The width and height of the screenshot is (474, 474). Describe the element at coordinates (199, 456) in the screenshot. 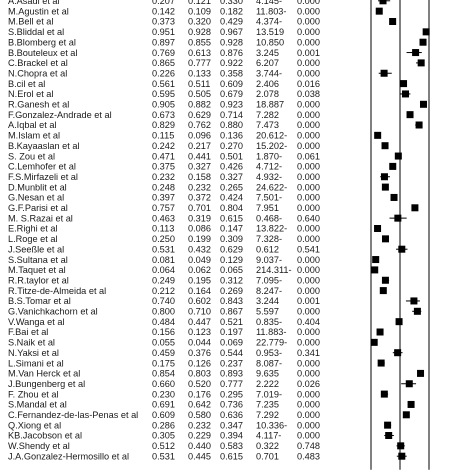

I see `lower-limit-value: 0.445` at that location.